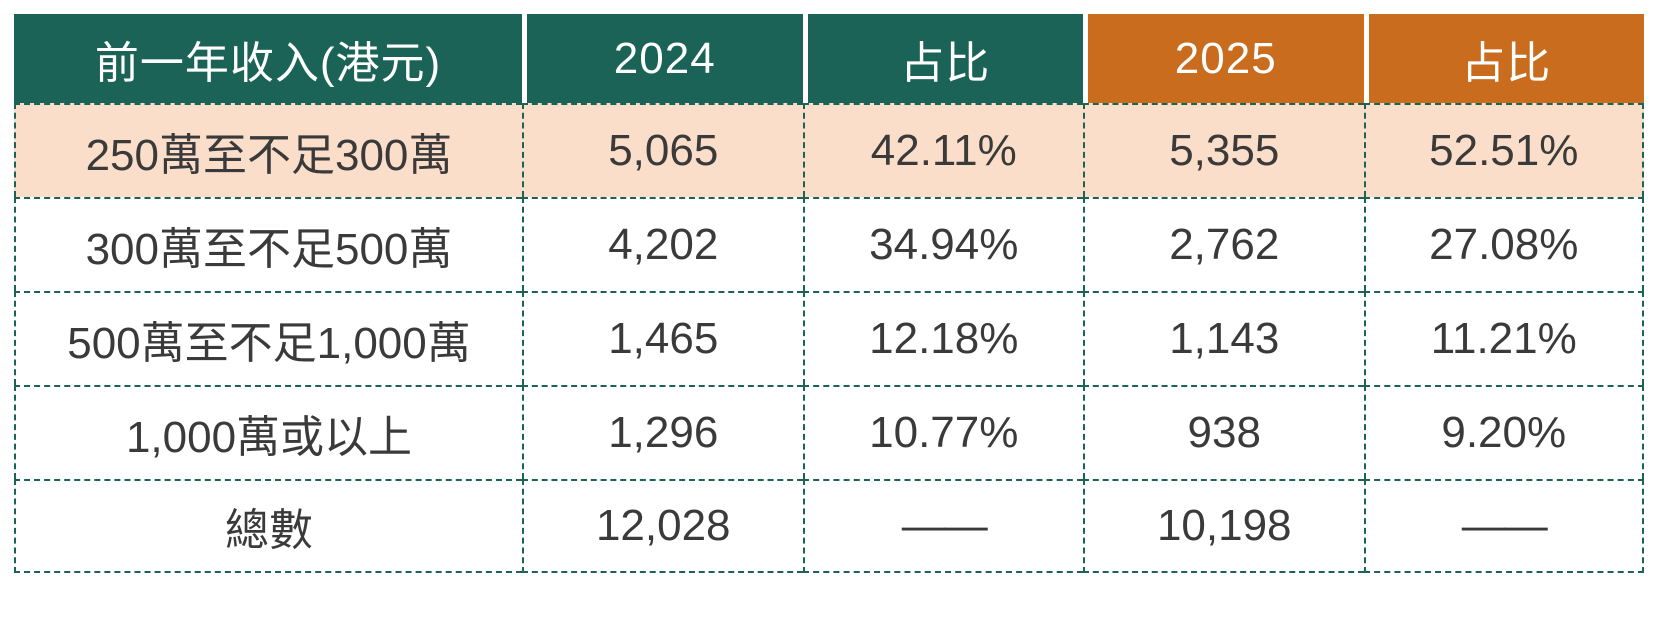 The height and width of the screenshot is (630, 1658). I want to click on row-total-count-2024: 12,028, so click(662, 526).